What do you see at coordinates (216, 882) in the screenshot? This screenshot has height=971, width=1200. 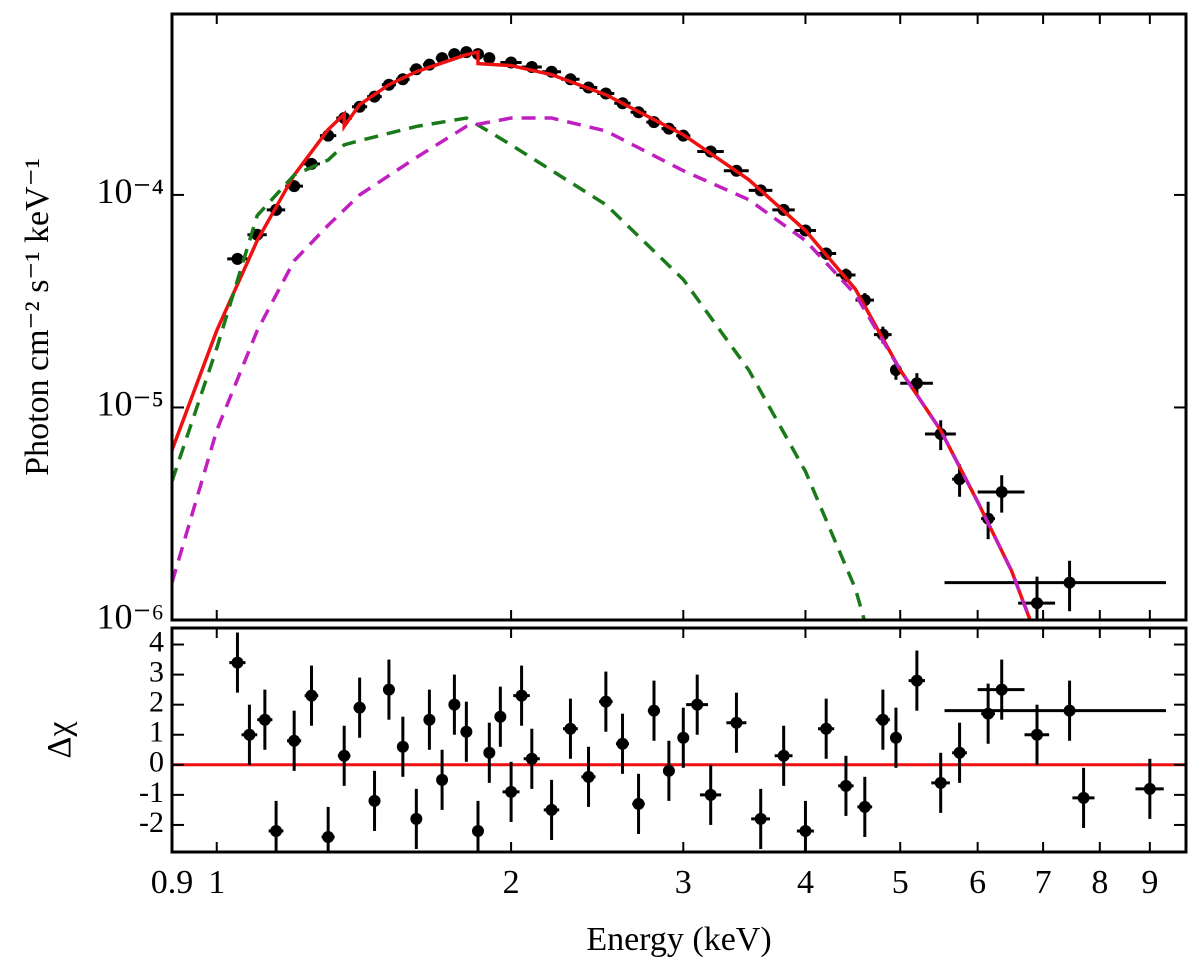 I see `x-tick-label: 1` at bounding box center [216, 882].